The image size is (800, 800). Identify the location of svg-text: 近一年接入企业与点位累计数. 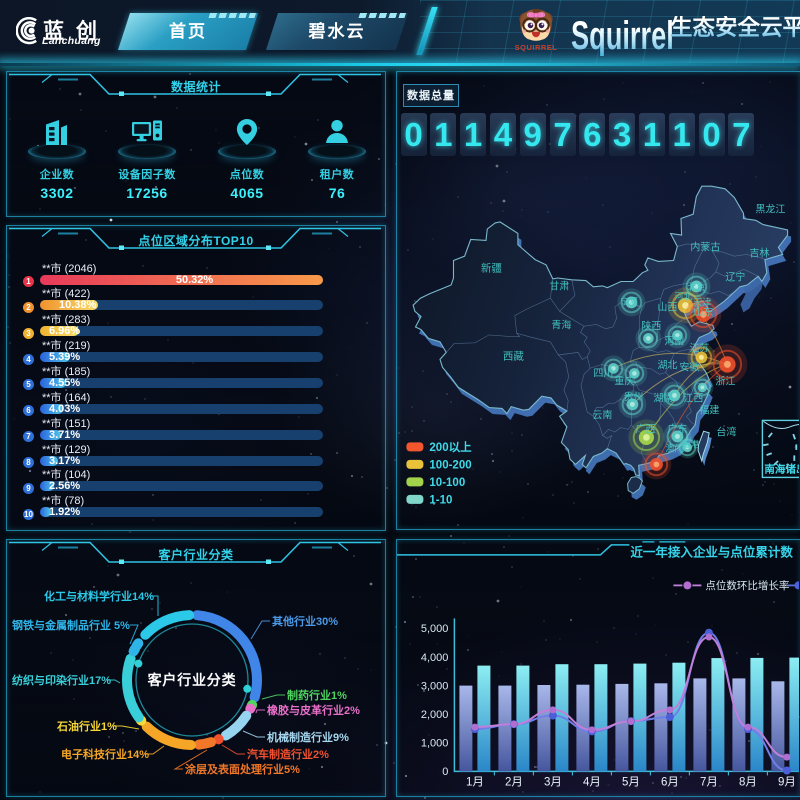
(711, 551).